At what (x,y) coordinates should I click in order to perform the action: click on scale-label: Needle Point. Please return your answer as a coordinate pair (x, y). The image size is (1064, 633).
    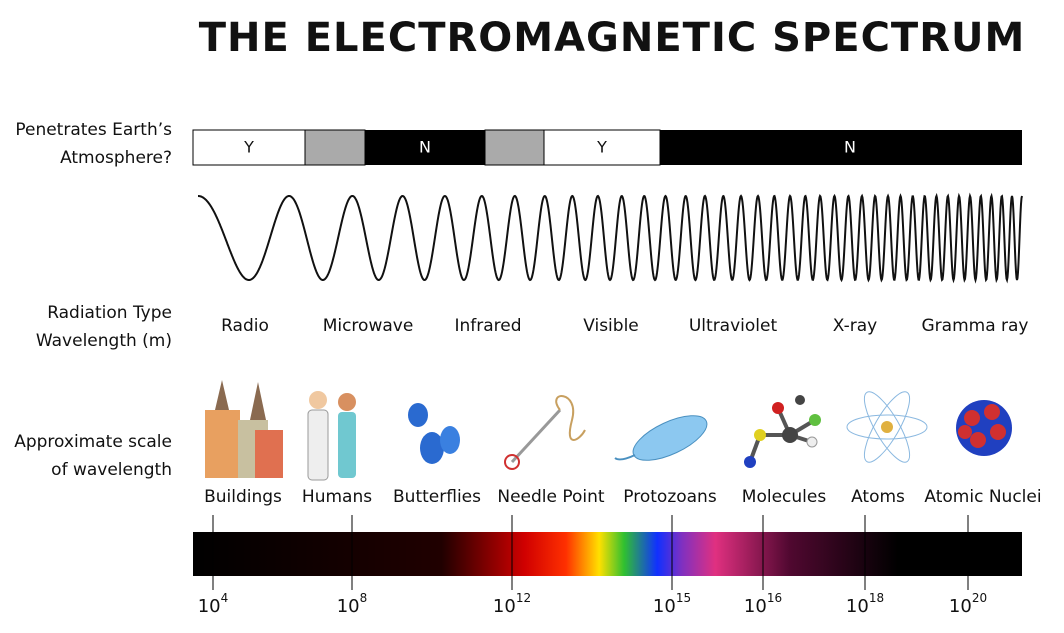
    Looking at the image, I should click on (551, 497).